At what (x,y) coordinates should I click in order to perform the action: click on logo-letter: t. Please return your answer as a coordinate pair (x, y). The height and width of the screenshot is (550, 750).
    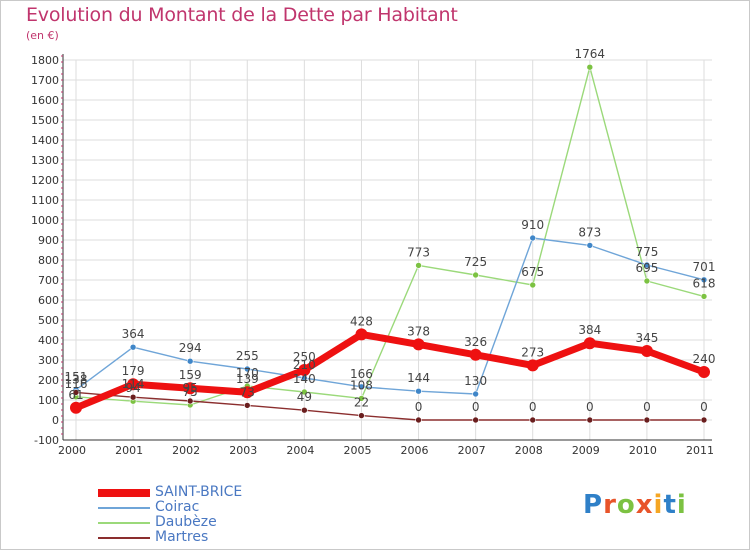
    Looking at the image, I should click on (670, 505).